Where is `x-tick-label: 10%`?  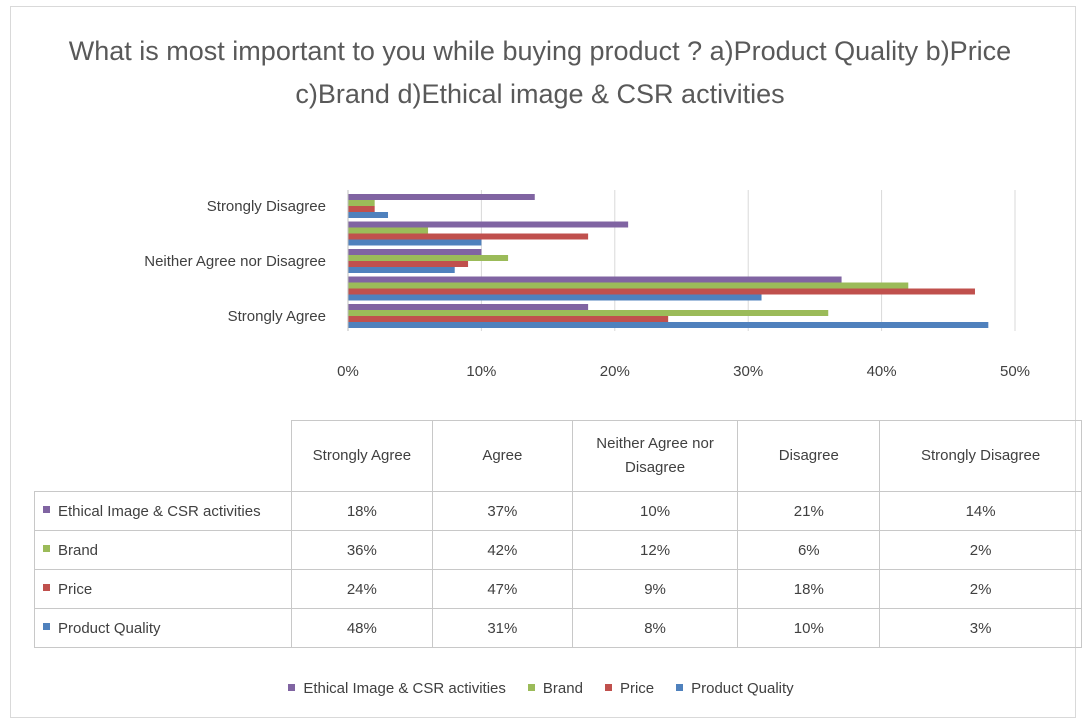 x-tick-label: 10% is located at coordinates (481, 371).